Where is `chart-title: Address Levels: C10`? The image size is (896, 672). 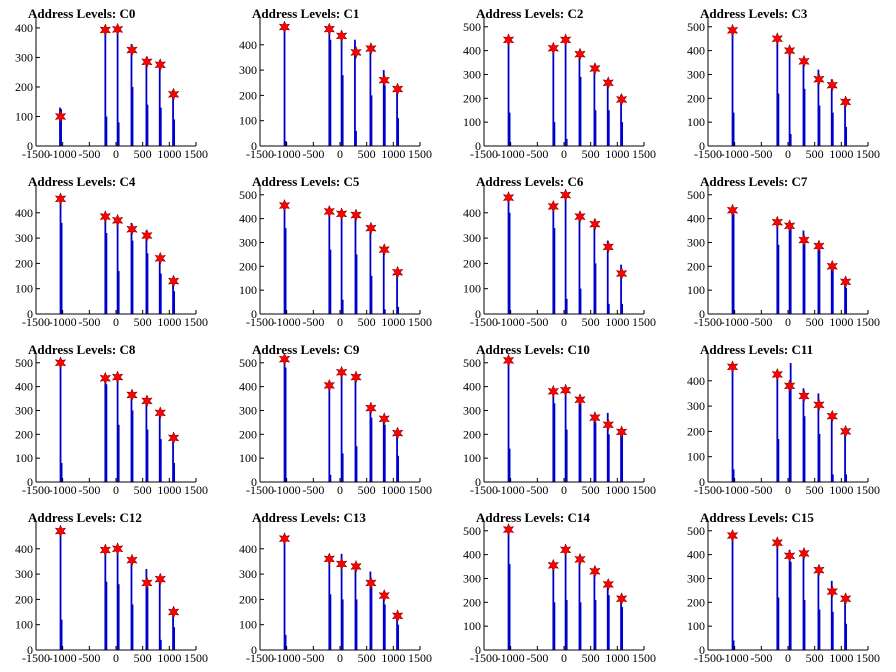
chart-title: Address Levels: C10 is located at coordinates (533, 349).